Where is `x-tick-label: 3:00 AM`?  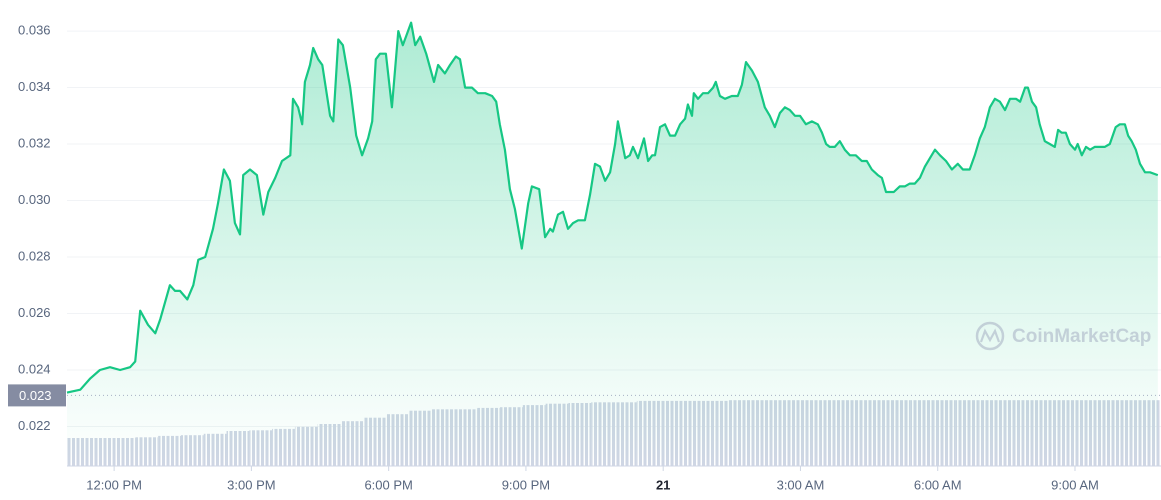
x-tick-label: 3:00 AM is located at coordinates (801, 484).